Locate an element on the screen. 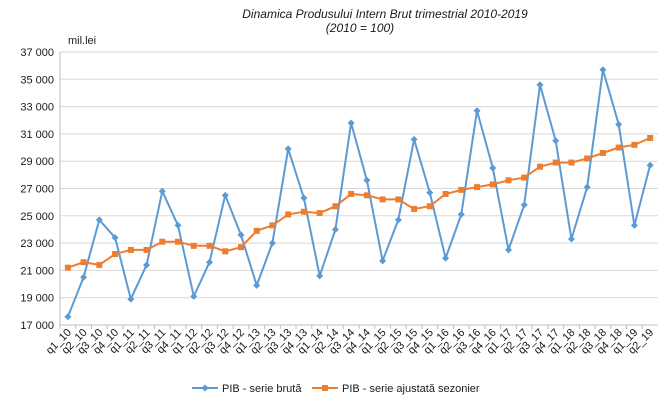  chart-subtitle: (2010 = 100) is located at coordinates (360, 28).